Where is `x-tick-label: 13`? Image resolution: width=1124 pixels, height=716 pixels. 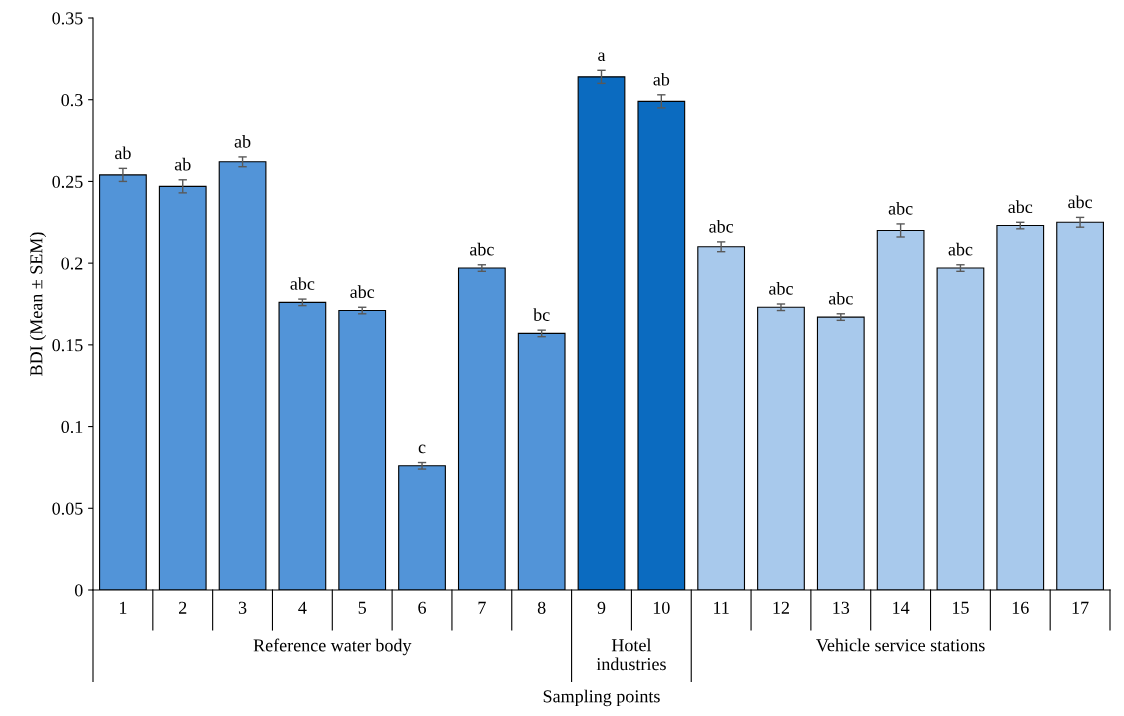
x-tick-label: 13 is located at coordinates (841, 607).